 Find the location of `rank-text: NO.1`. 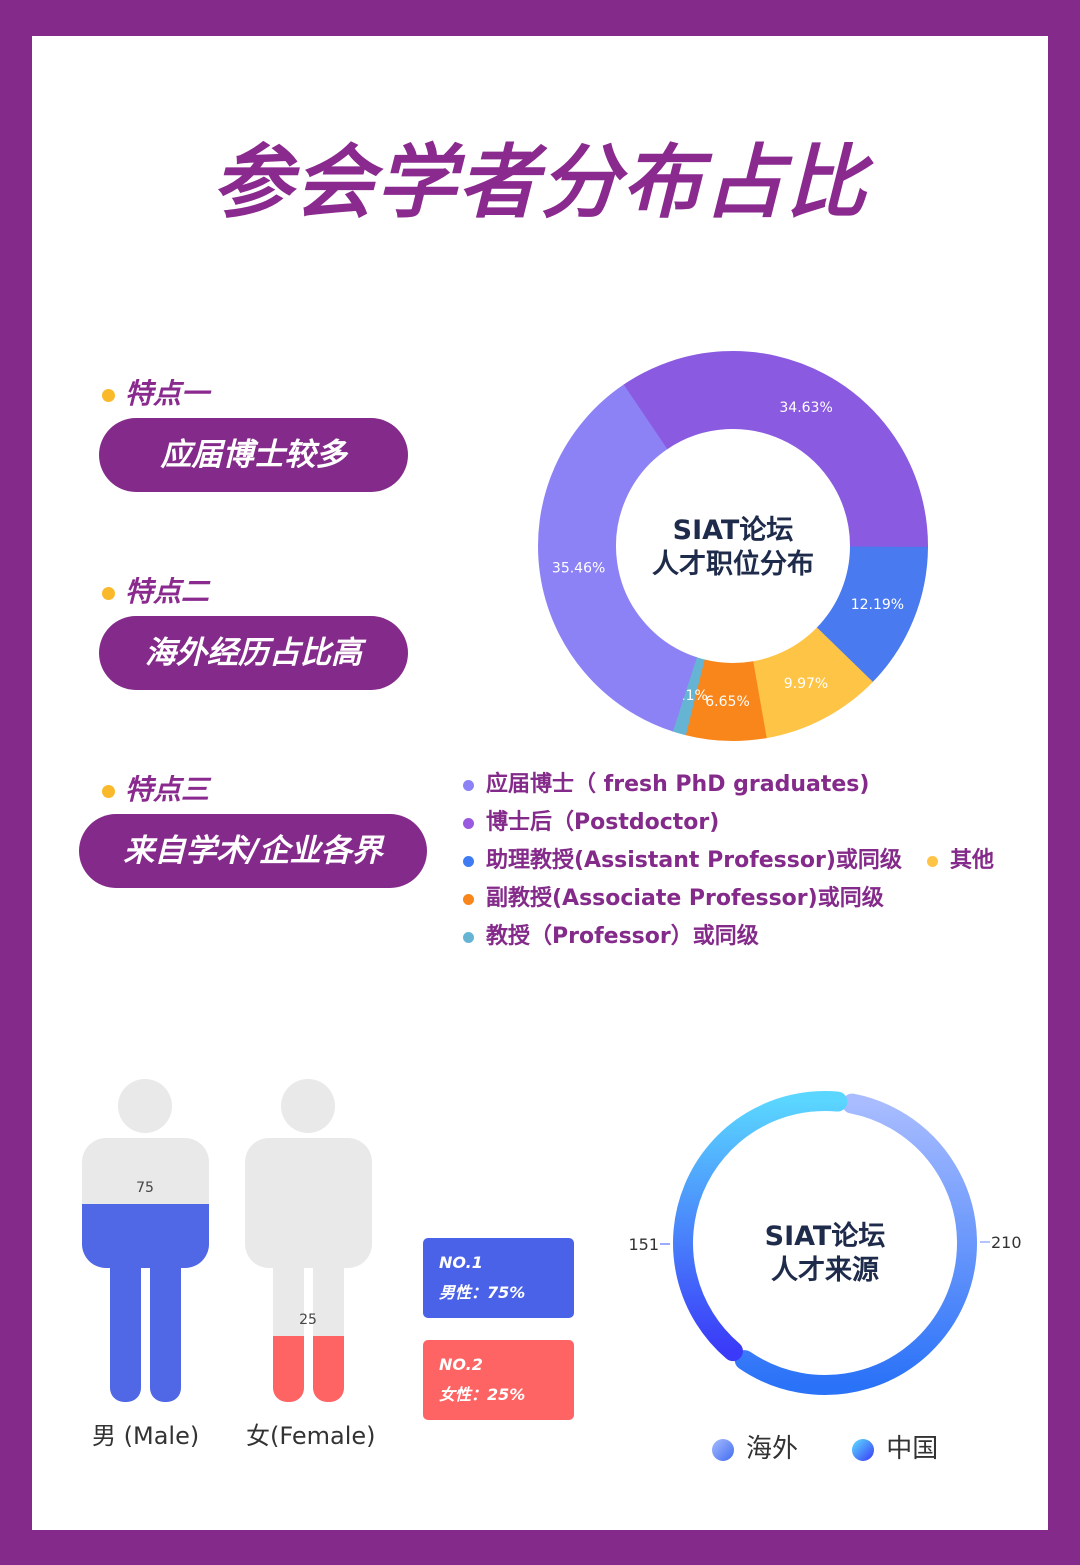

rank-text: NO.1 is located at coordinates (461, 1262).